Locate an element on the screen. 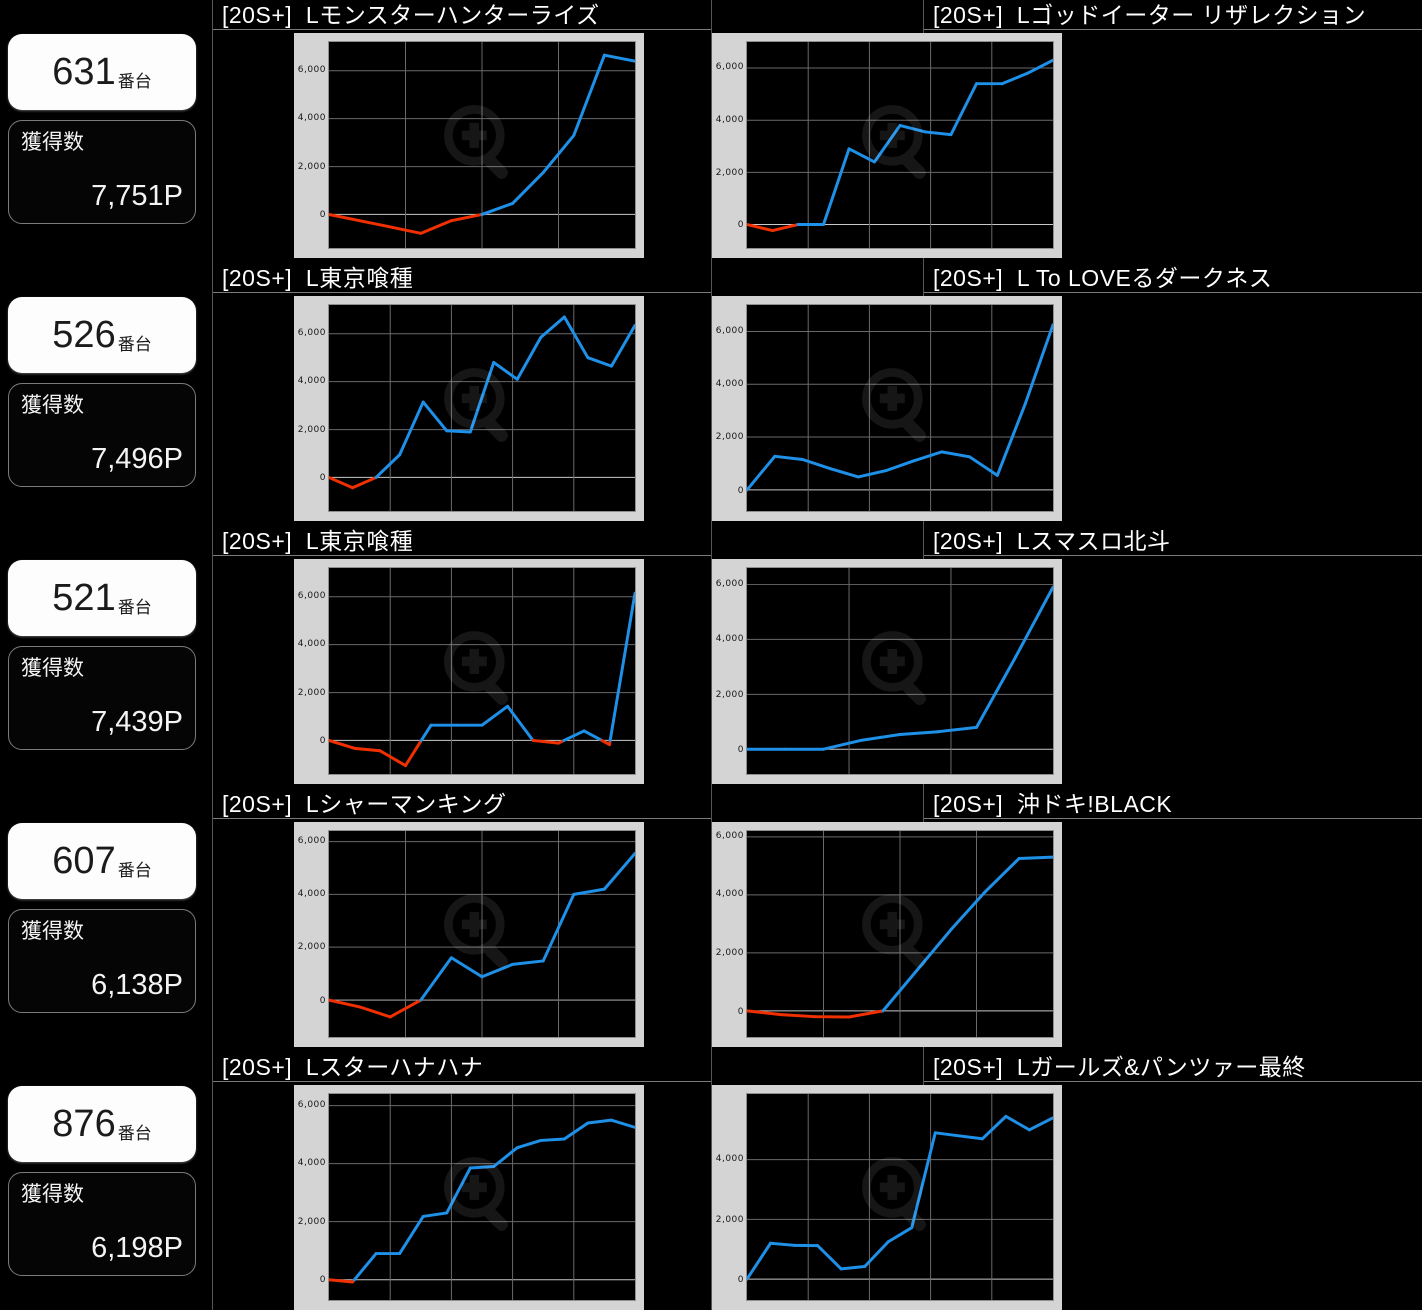 Image resolution: width=1422 pixels, height=1310 pixels. machine-info: 521 番台獲得数 7,439P is located at coordinates (102, 655).